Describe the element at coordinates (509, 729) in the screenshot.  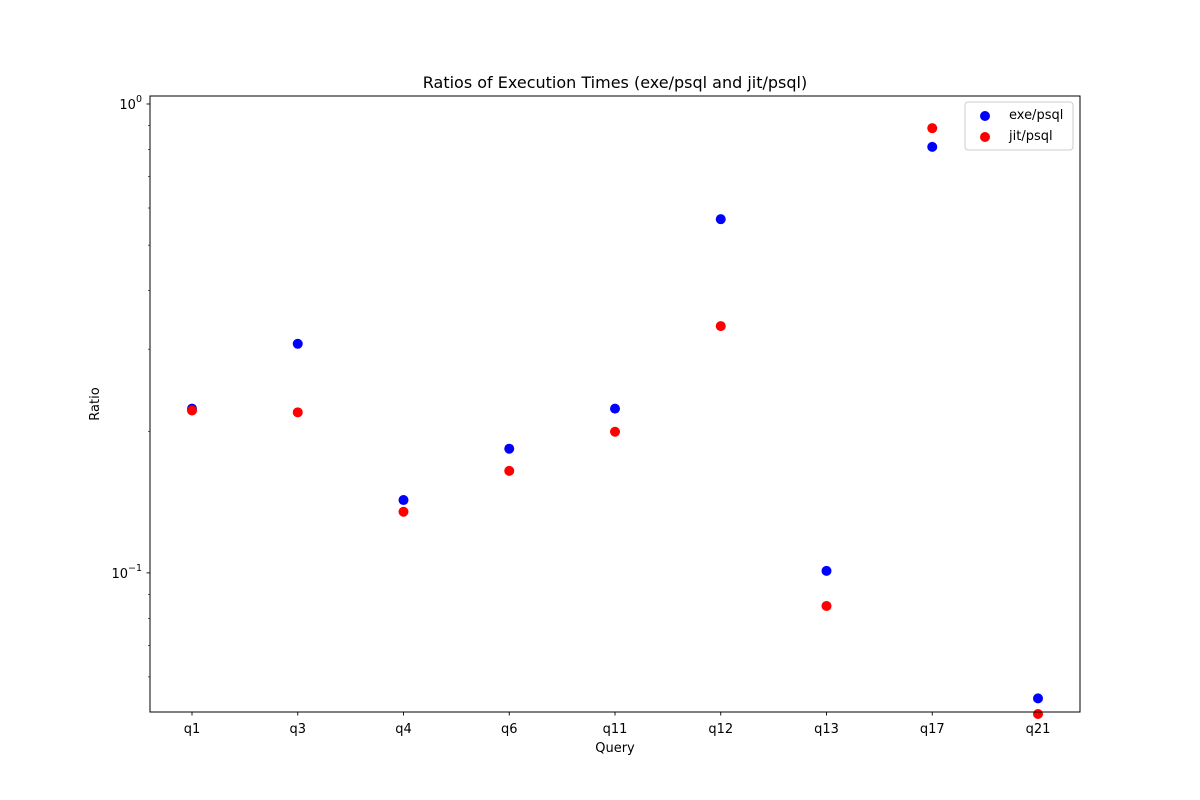
I see `x-tick-label-q6: q6` at that location.